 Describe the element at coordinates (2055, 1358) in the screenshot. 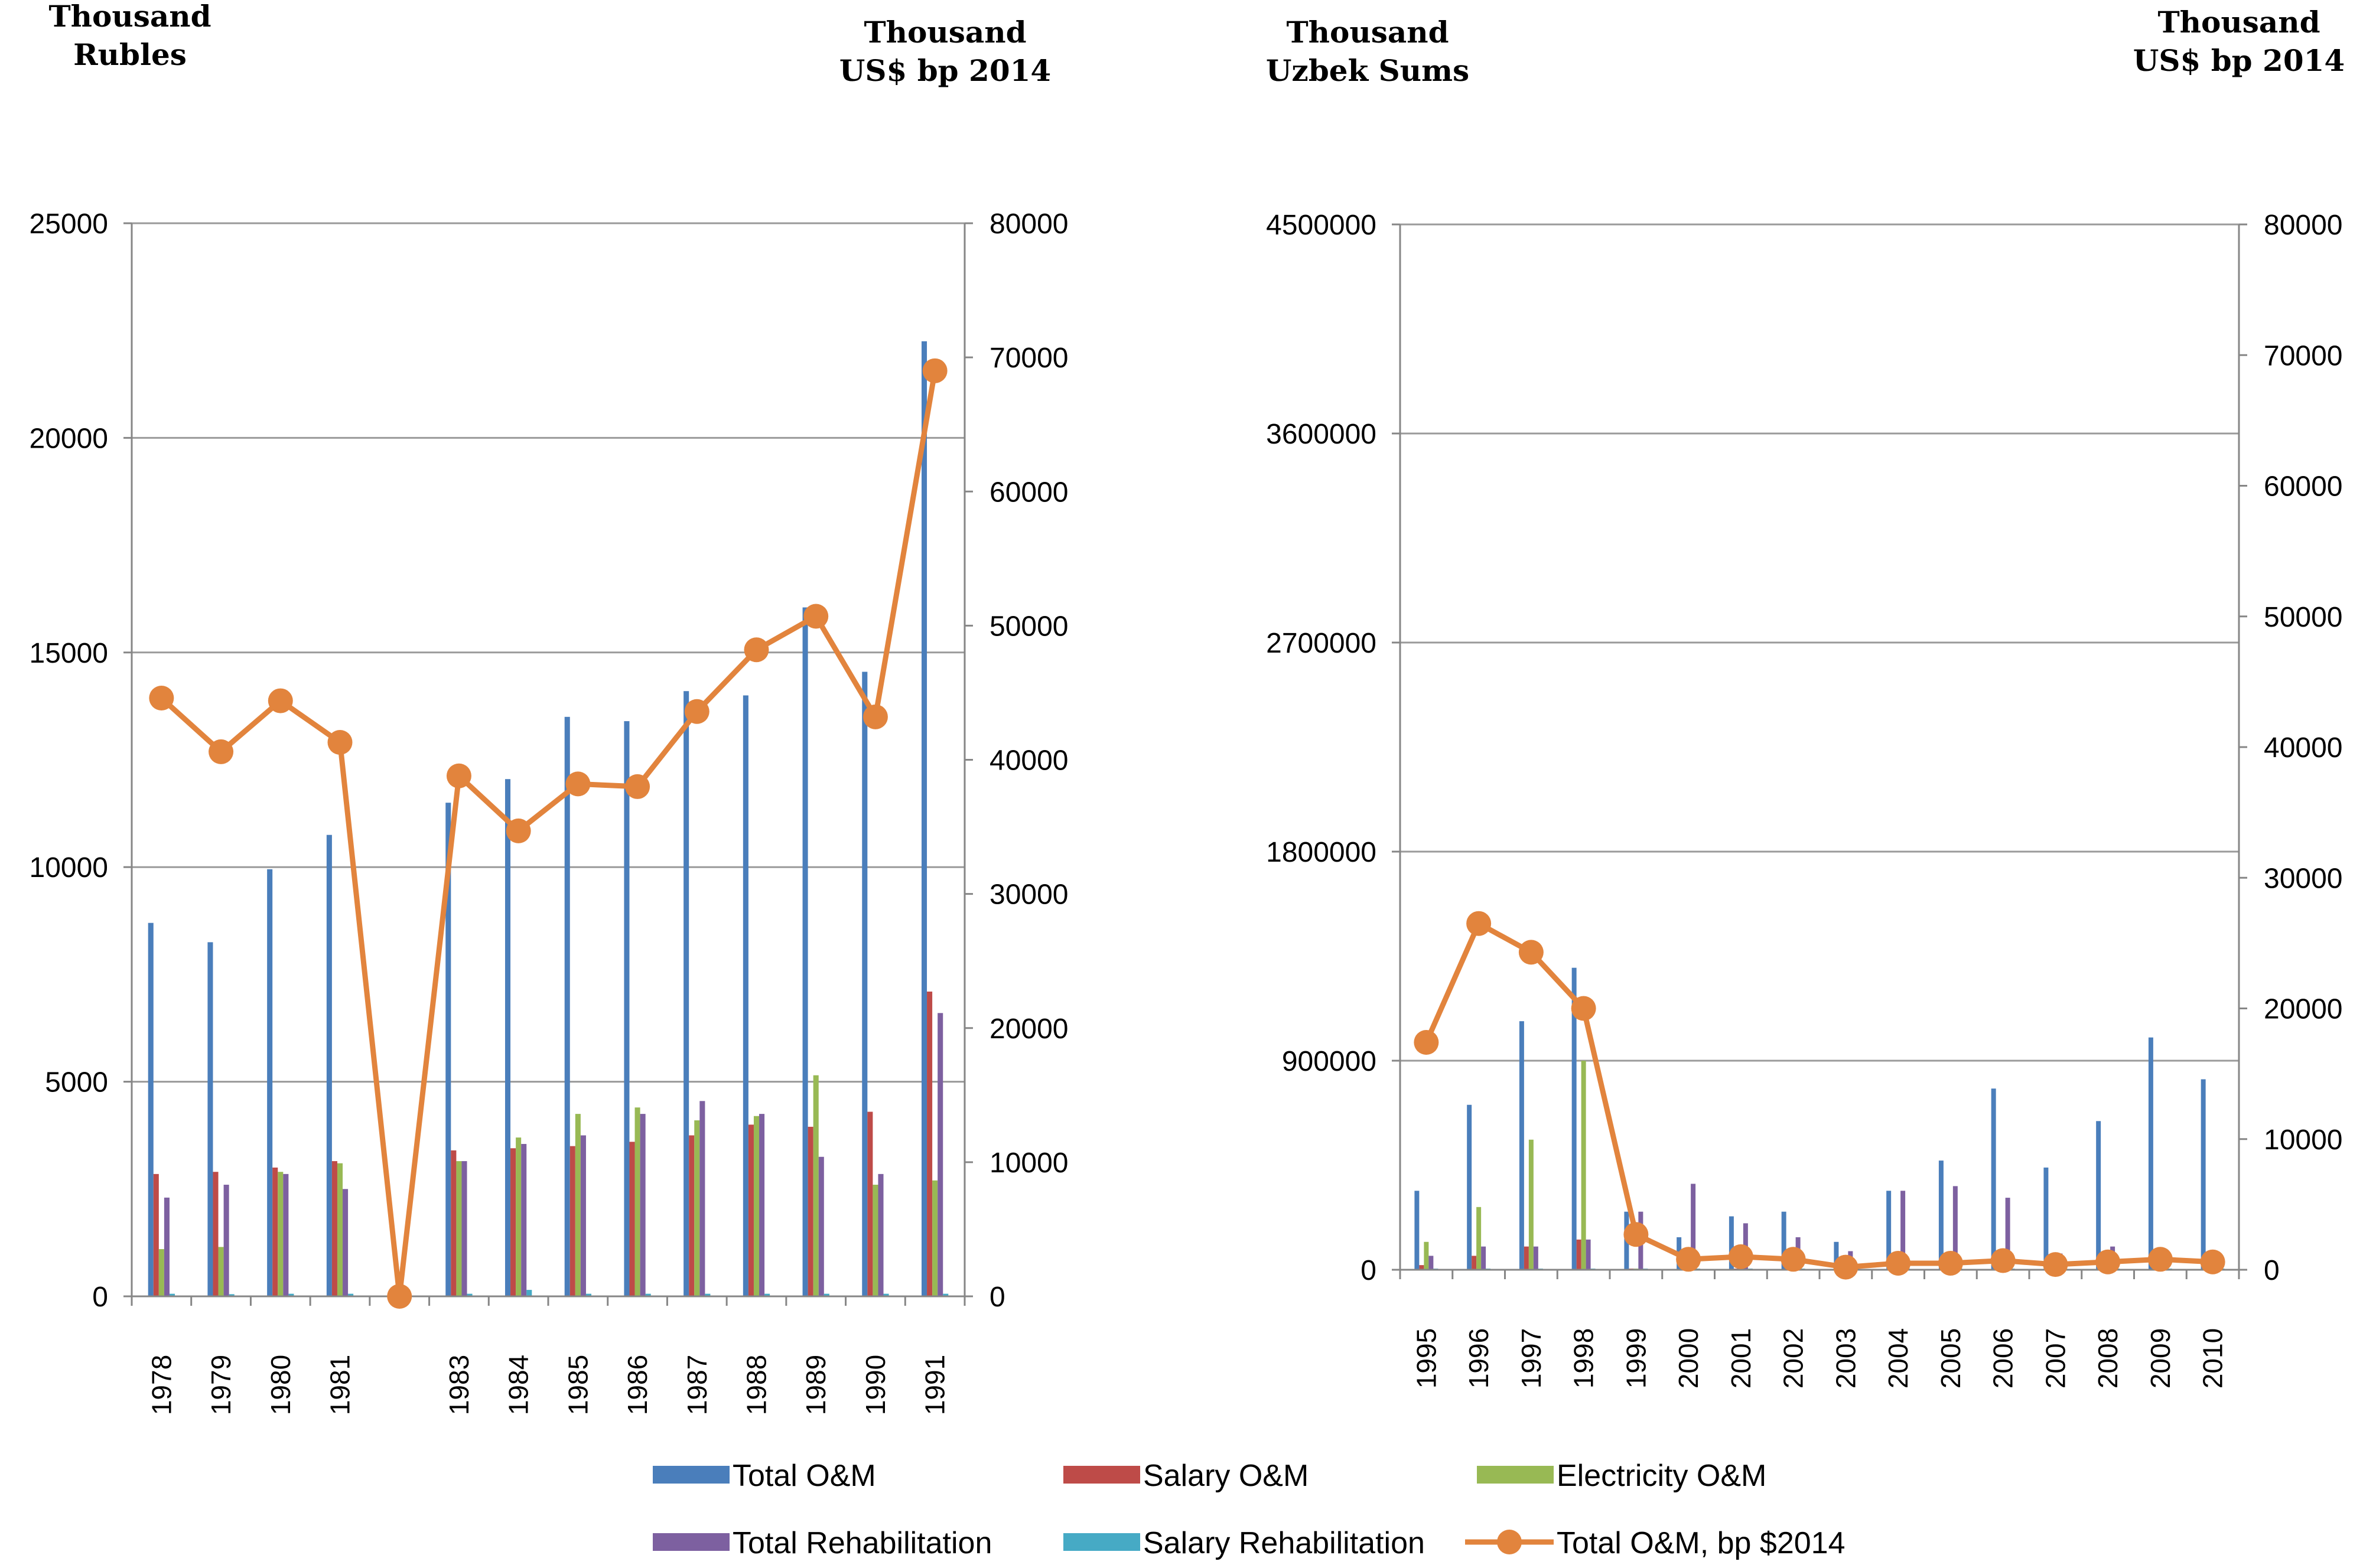

I see `x-axis-tick-label: 2007` at that location.